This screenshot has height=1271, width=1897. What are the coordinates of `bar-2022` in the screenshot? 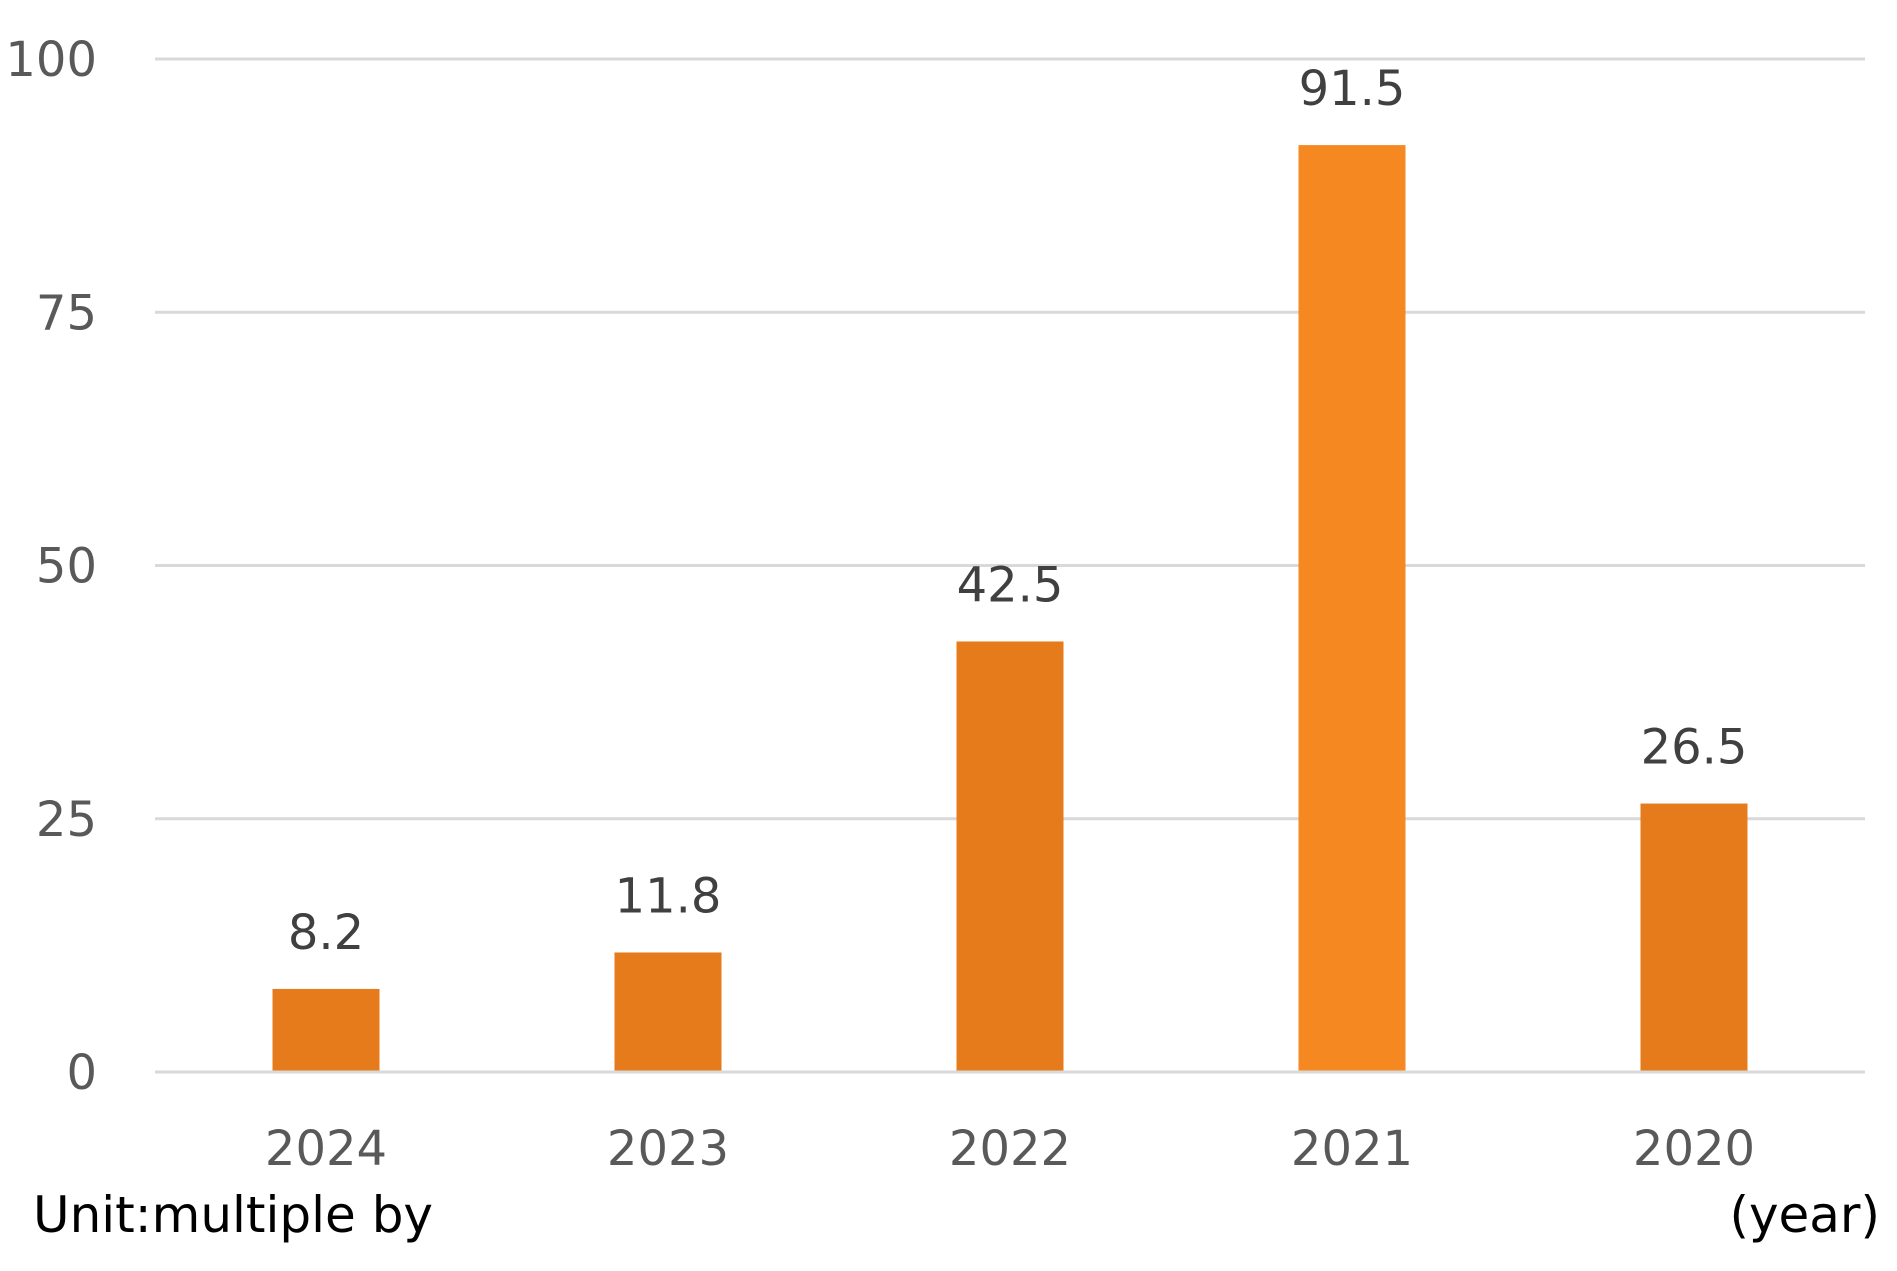 It's located at (1010, 856).